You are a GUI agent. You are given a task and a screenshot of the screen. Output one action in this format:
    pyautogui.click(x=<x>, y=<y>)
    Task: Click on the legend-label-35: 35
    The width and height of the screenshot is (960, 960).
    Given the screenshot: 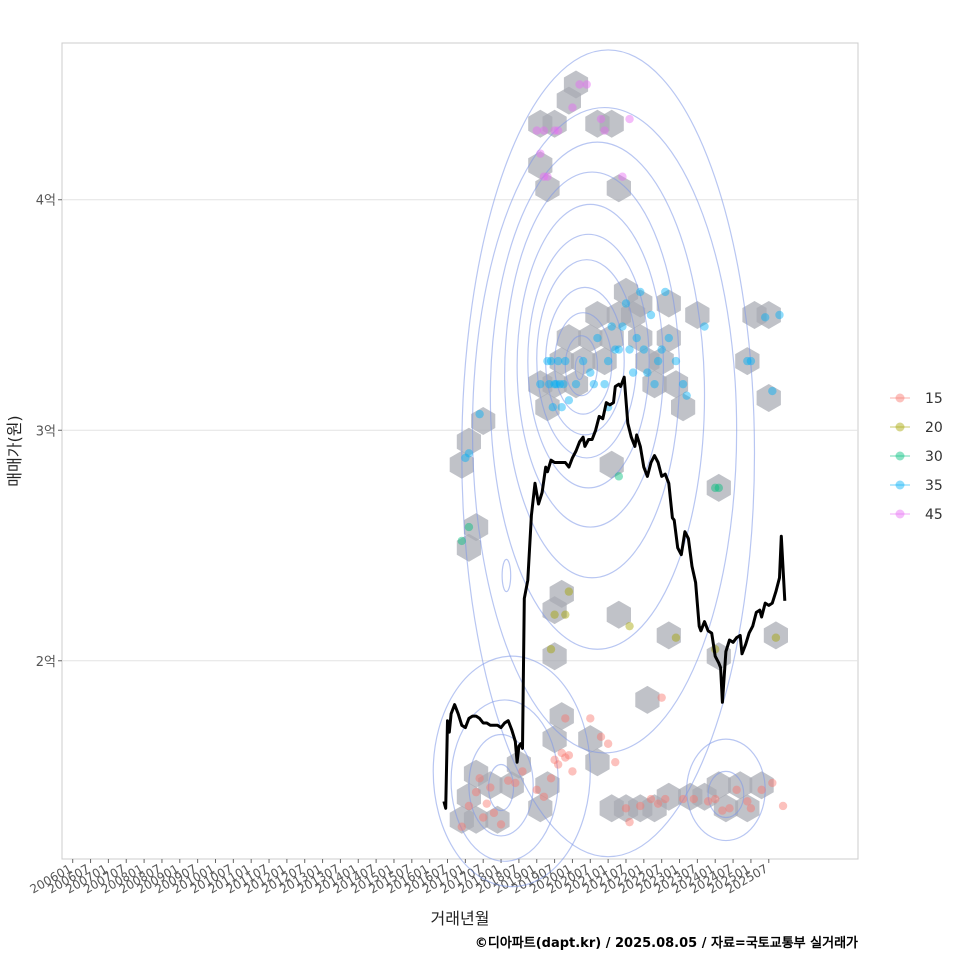 What is the action you would take?
    pyautogui.click(x=934, y=486)
    